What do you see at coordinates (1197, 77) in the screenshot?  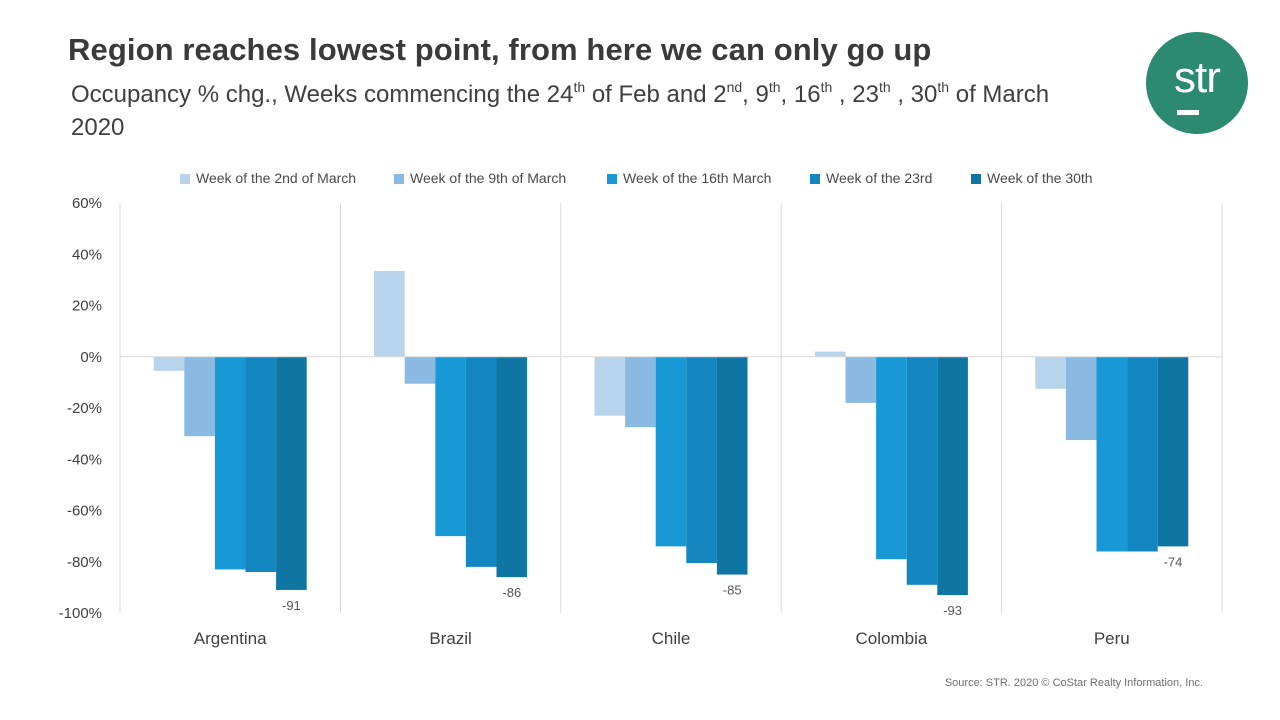 I see `str-logo-text: str` at bounding box center [1197, 77].